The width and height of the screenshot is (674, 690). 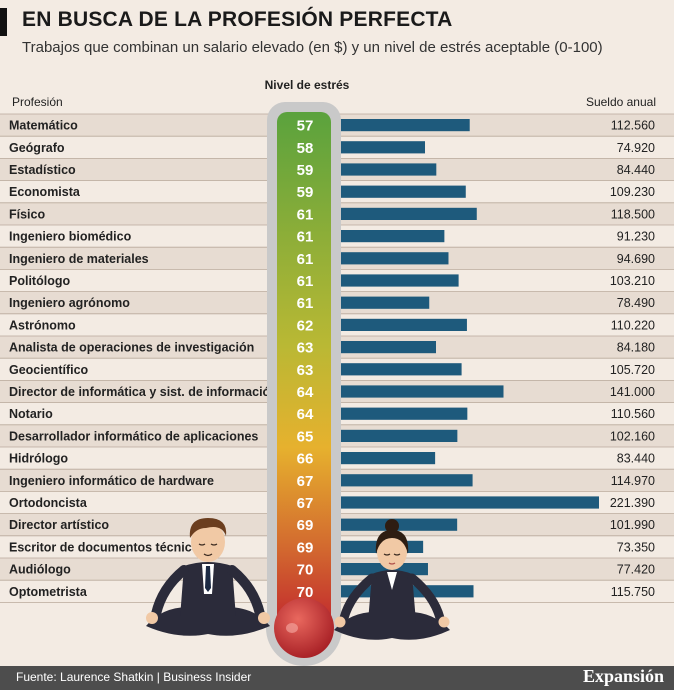 What do you see at coordinates (632, 370) in the screenshot?
I see `salary-value-label: 105.720` at bounding box center [632, 370].